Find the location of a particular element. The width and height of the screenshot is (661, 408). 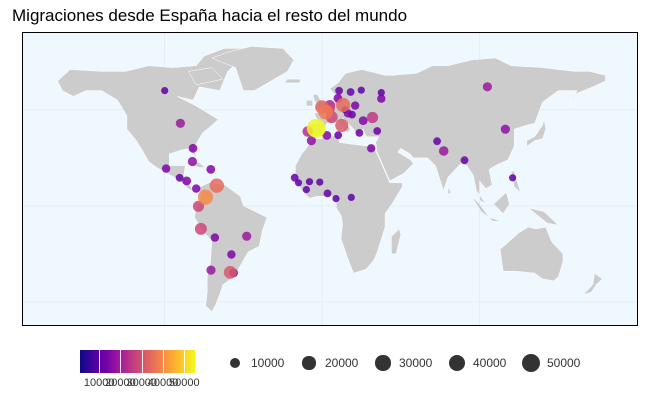

land-new-guinea is located at coordinates (544, 216).